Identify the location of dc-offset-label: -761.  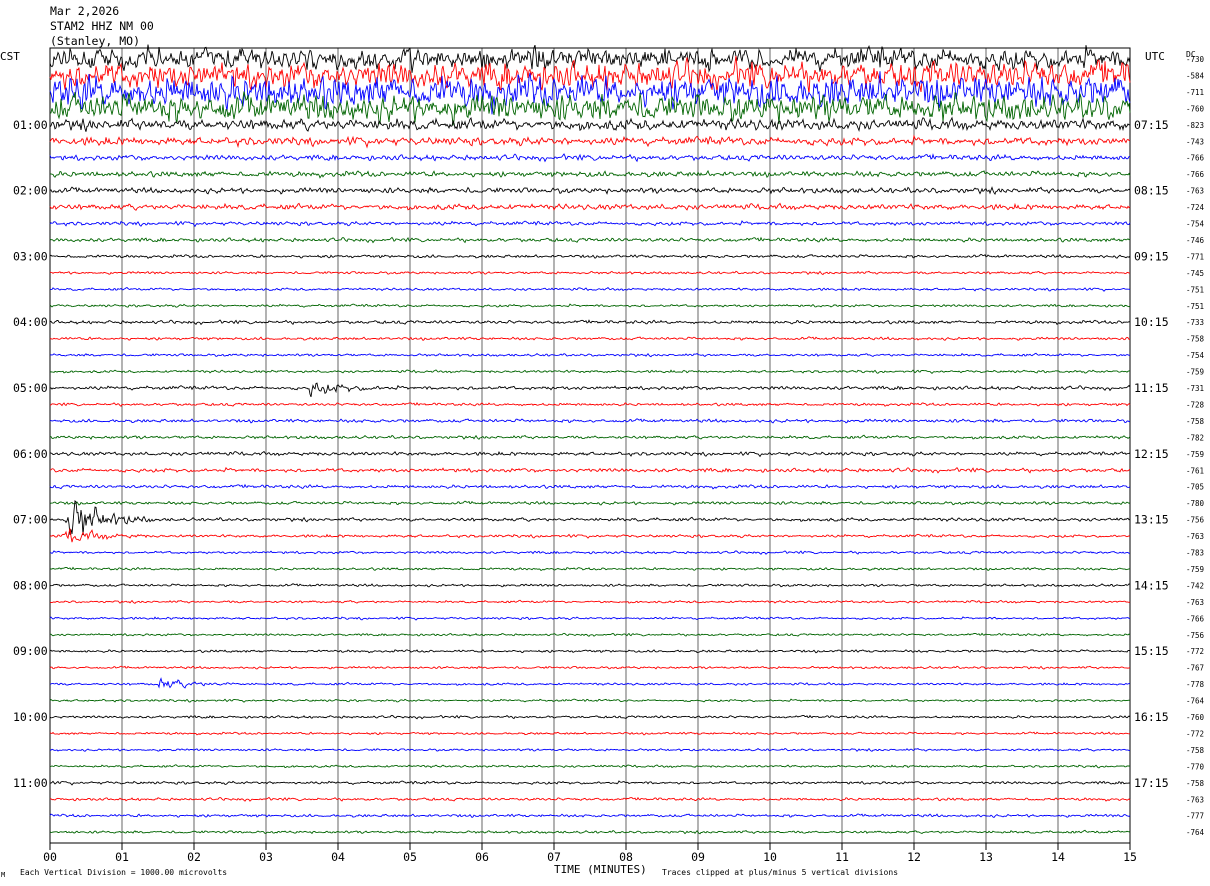
(1195, 470).